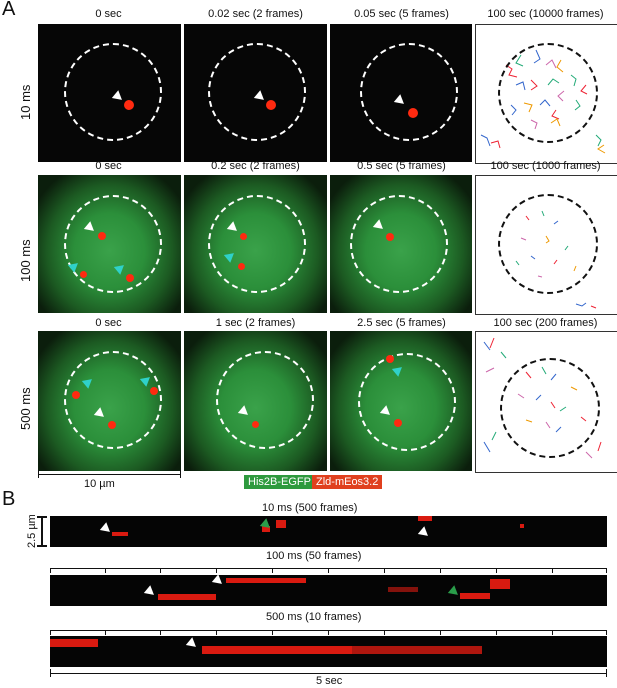  Describe the element at coordinates (328, 590) in the screenshot. I see `kymograph-100ms` at that location.